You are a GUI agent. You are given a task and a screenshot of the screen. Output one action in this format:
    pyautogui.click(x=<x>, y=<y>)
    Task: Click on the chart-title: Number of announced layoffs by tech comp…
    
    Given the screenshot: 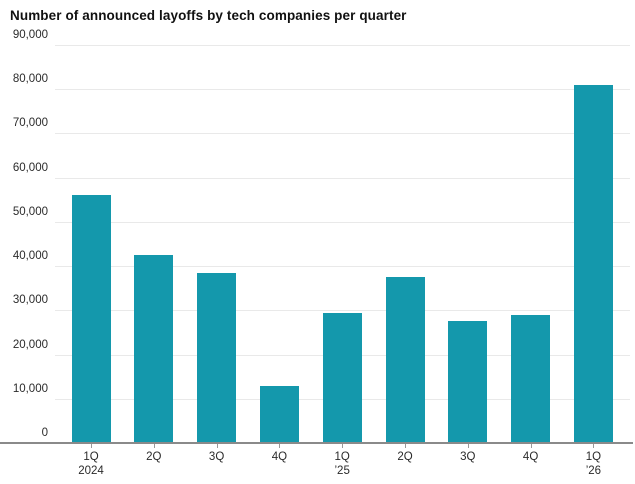 What is the action you would take?
    pyautogui.click(x=208, y=15)
    